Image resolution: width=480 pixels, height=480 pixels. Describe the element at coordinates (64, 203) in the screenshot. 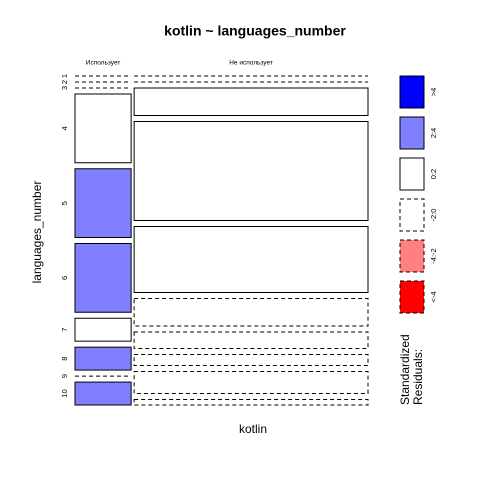

I see `row-label: 5` at that location.